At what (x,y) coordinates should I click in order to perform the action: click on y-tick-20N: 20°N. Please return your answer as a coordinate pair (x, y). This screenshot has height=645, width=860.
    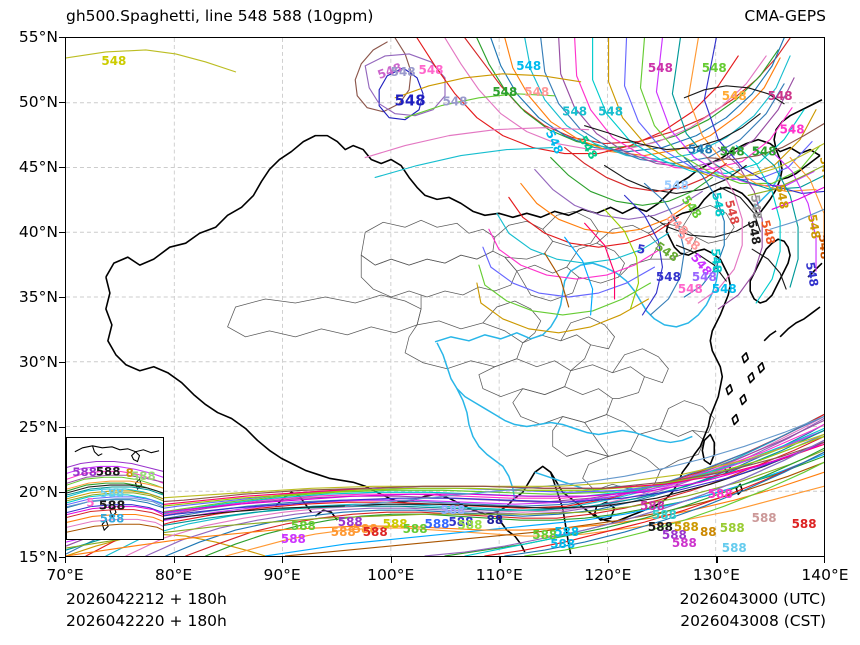
    Looking at the image, I should click on (38, 492).